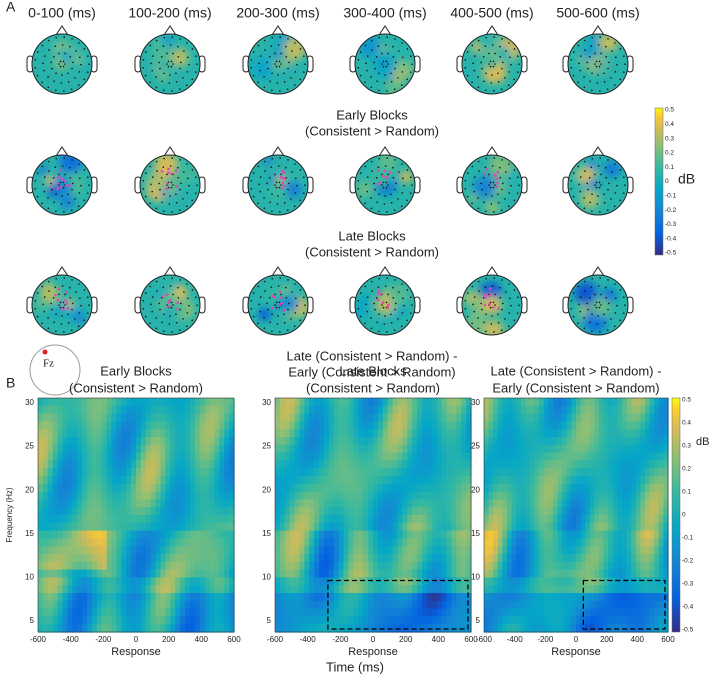 Image resolution: width=711 pixels, height=675 pixels. What do you see at coordinates (372, 251) in the screenshot?
I see `row-caption: (Consistent > Random)` at bounding box center [372, 251].